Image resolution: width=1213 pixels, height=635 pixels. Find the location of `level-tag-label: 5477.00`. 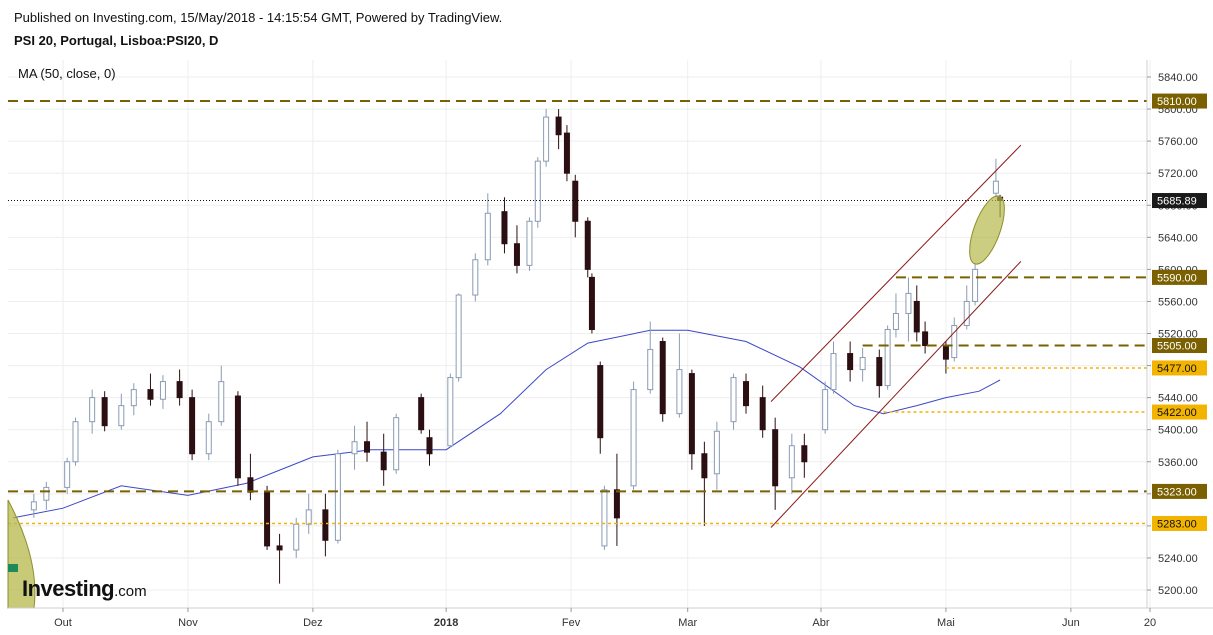

level-tag-label: 5477.00 is located at coordinates (1177, 369).